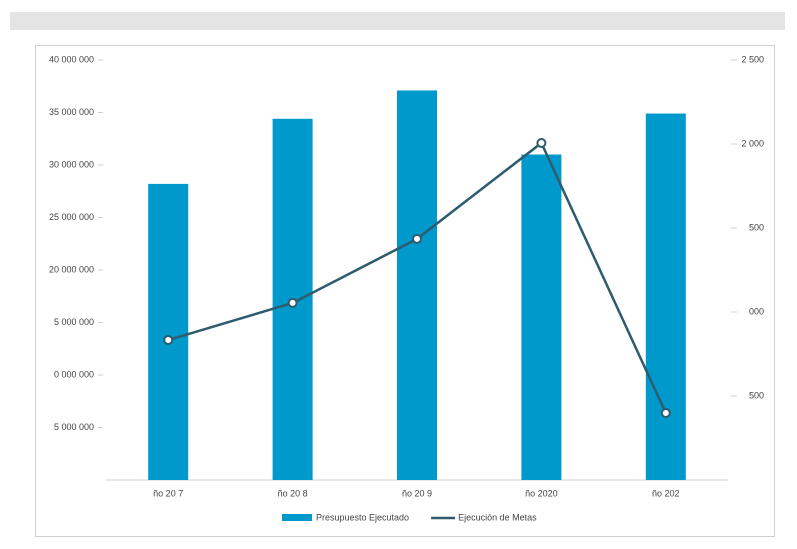 The width and height of the screenshot is (797, 549). I want to click on x-tick-label: ño 2020, so click(541, 493).